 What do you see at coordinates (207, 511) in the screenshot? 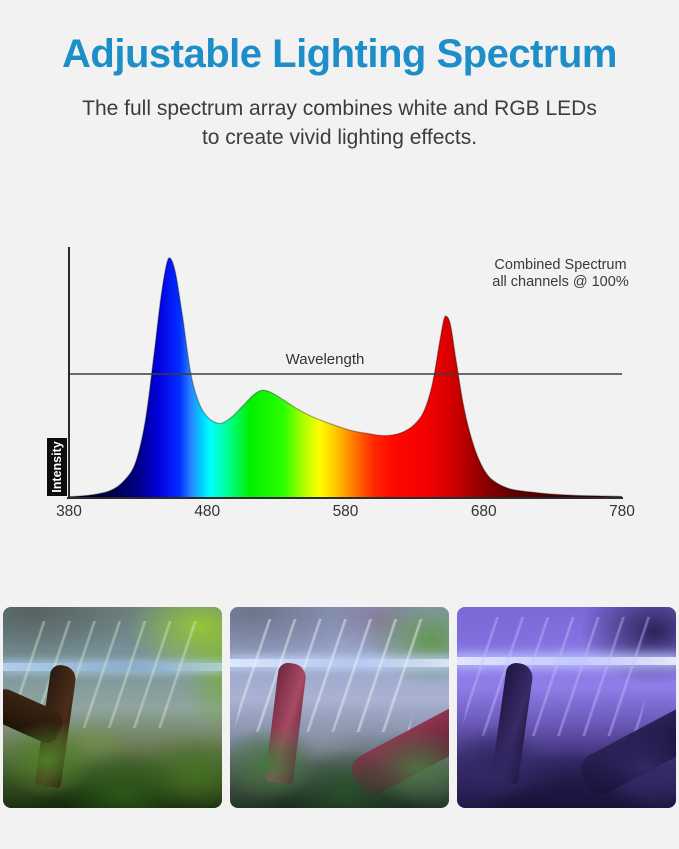
I see `x-tick-label-480: 480` at bounding box center [207, 511].